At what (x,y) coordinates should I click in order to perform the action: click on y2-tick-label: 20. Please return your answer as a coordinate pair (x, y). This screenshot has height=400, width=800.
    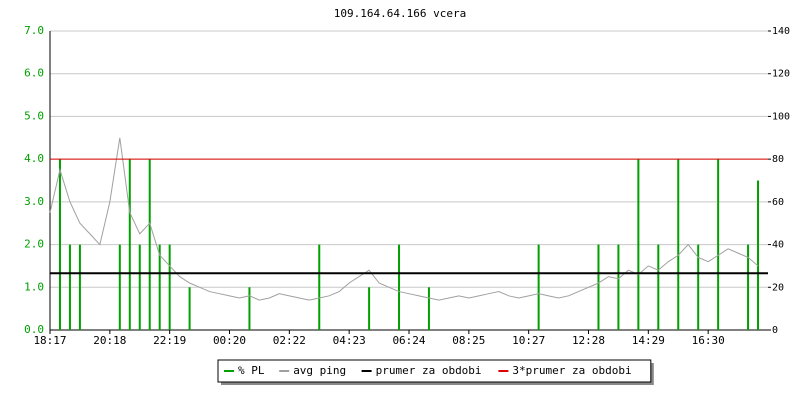
    Looking at the image, I should click on (778, 287).